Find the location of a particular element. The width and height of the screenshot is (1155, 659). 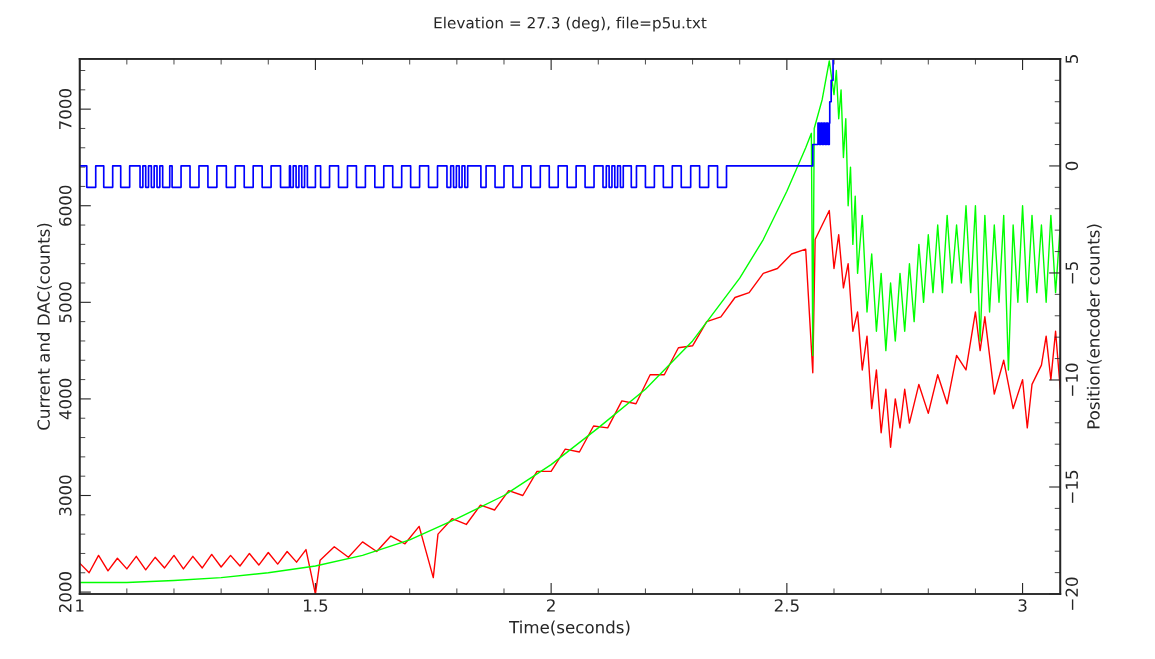

y-tick-label: 5000 is located at coordinates (65, 302).